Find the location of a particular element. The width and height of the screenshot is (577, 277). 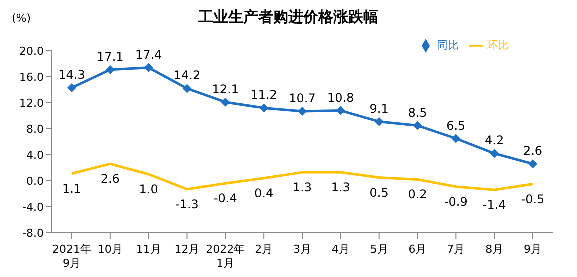

y-tick-label: 4.0 is located at coordinates (35, 155).